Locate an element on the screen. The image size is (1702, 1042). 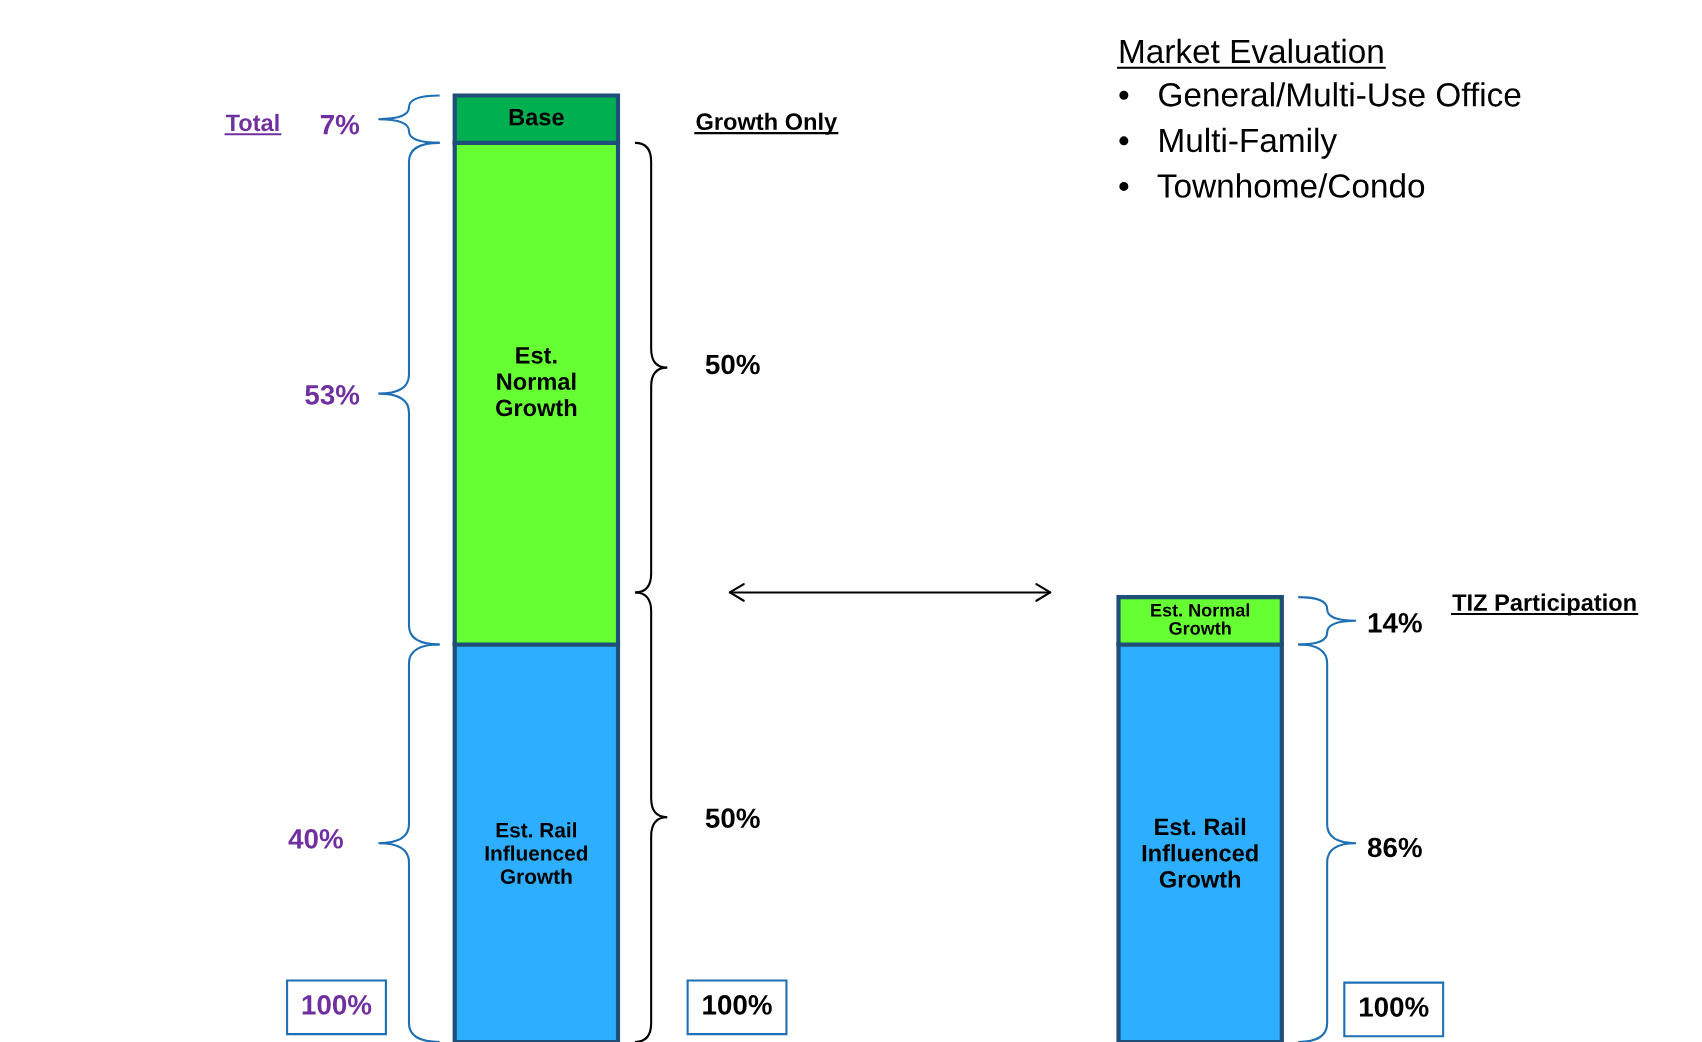
annotation: 86% is located at coordinates (1394, 847).